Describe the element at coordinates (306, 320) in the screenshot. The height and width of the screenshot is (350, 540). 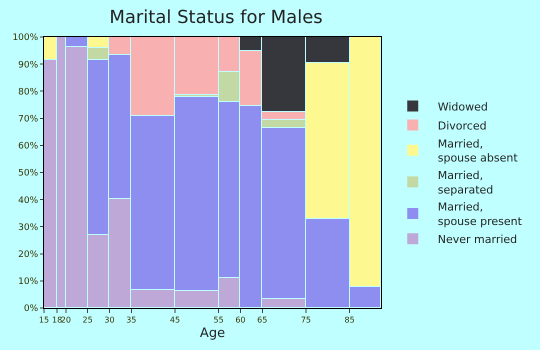
I see `x-tick-label: 75` at that location.